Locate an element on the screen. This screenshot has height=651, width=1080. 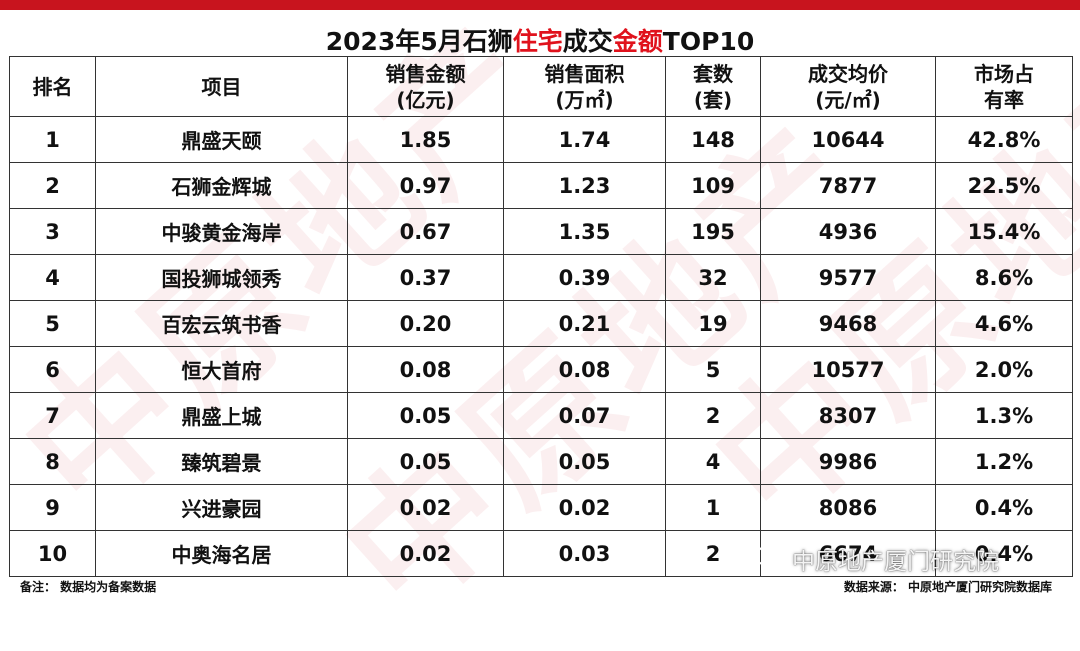
title-part: TOP10 is located at coordinates (708, 41).